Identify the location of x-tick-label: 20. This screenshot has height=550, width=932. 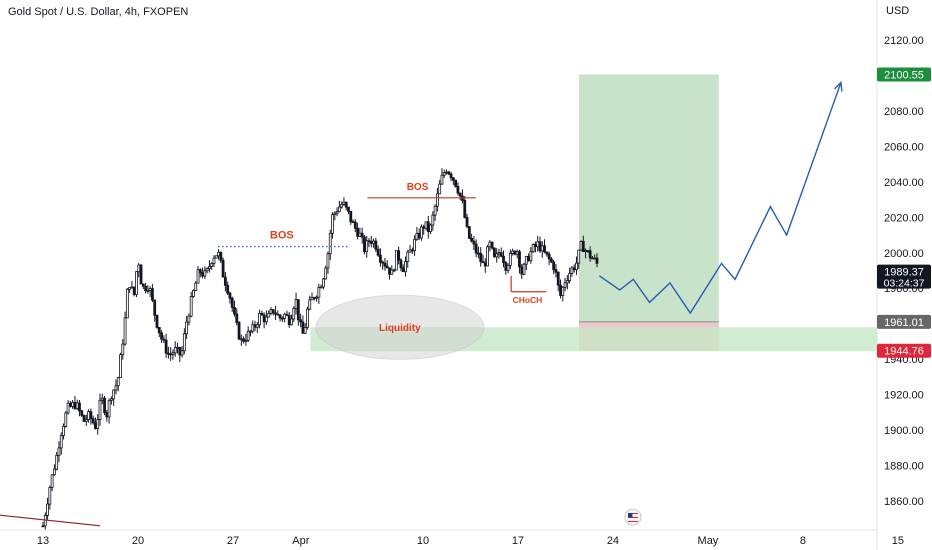
(138, 541).